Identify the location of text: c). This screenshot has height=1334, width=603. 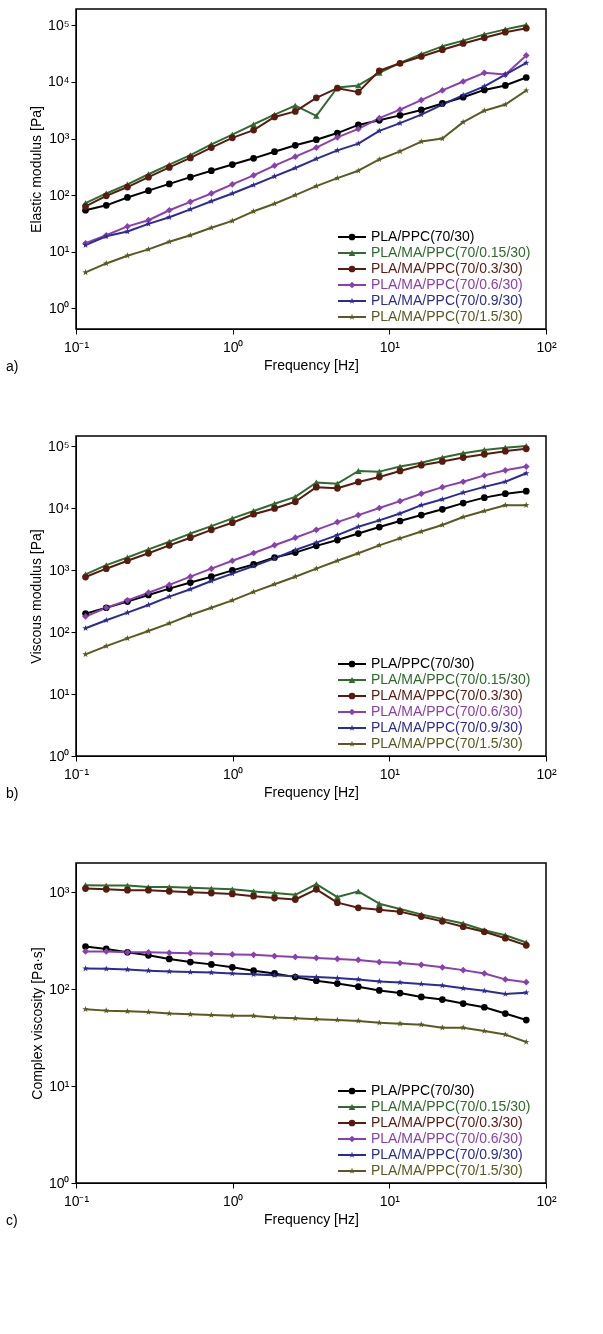
(12, 1220).